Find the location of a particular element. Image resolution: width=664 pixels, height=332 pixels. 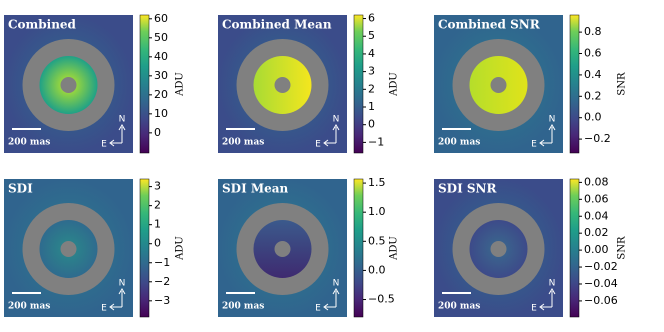

colorbar-tick-label: 0.02 is located at coordinates (596, 232).